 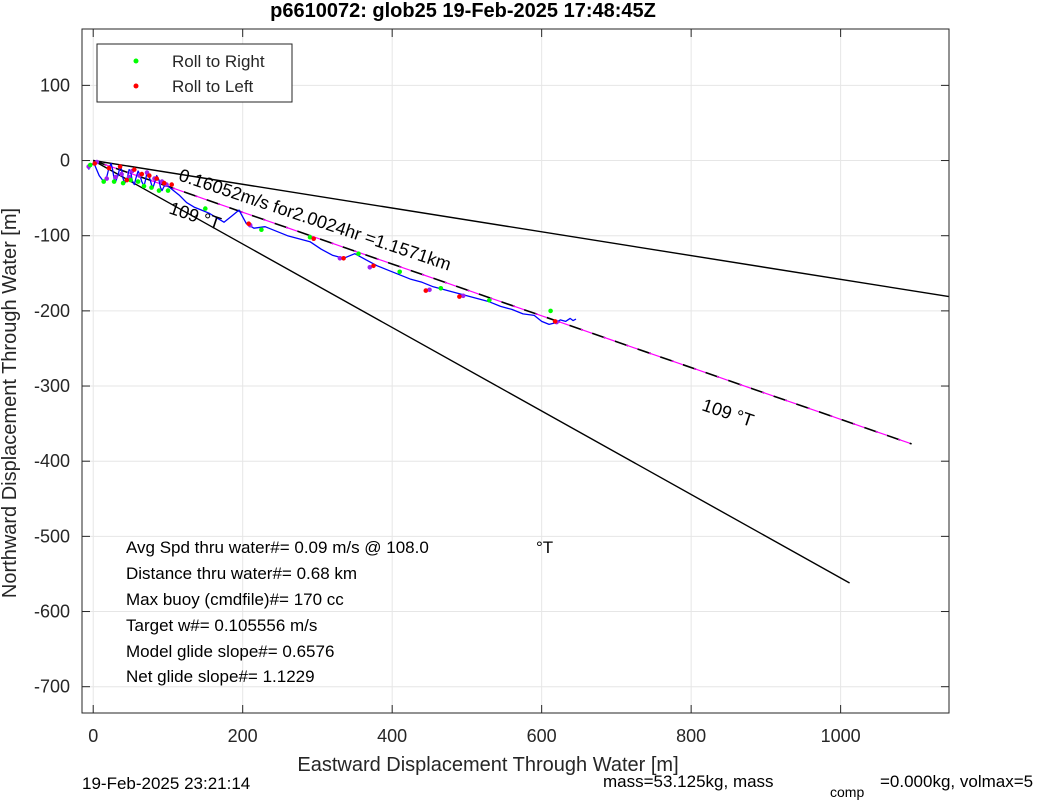 What do you see at coordinates (168, 625) in the screenshot?
I see `stat-target-w-label: Target w#=` at bounding box center [168, 625].